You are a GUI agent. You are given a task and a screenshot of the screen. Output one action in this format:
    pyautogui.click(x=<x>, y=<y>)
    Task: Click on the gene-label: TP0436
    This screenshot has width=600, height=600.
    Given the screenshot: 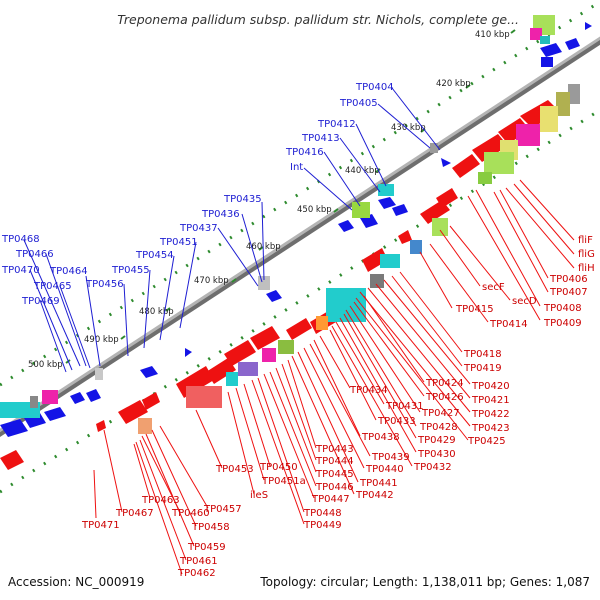 What is the action you would take?
    pyautogui.click(x=220, y=214)
    